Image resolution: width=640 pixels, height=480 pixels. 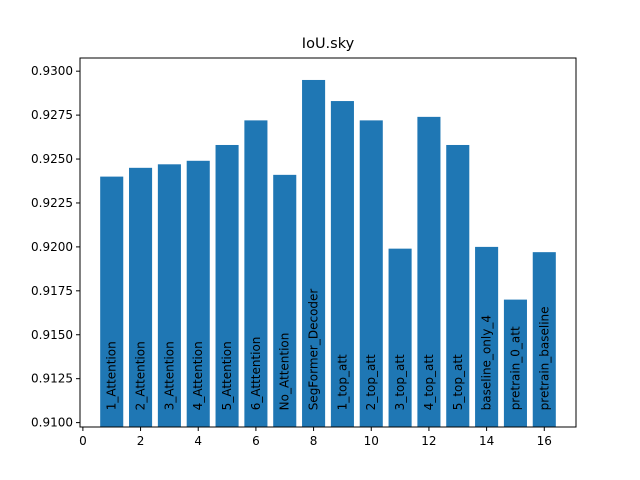 I want to click on bar-label: 4_top_att, so click(x=429, y=382).